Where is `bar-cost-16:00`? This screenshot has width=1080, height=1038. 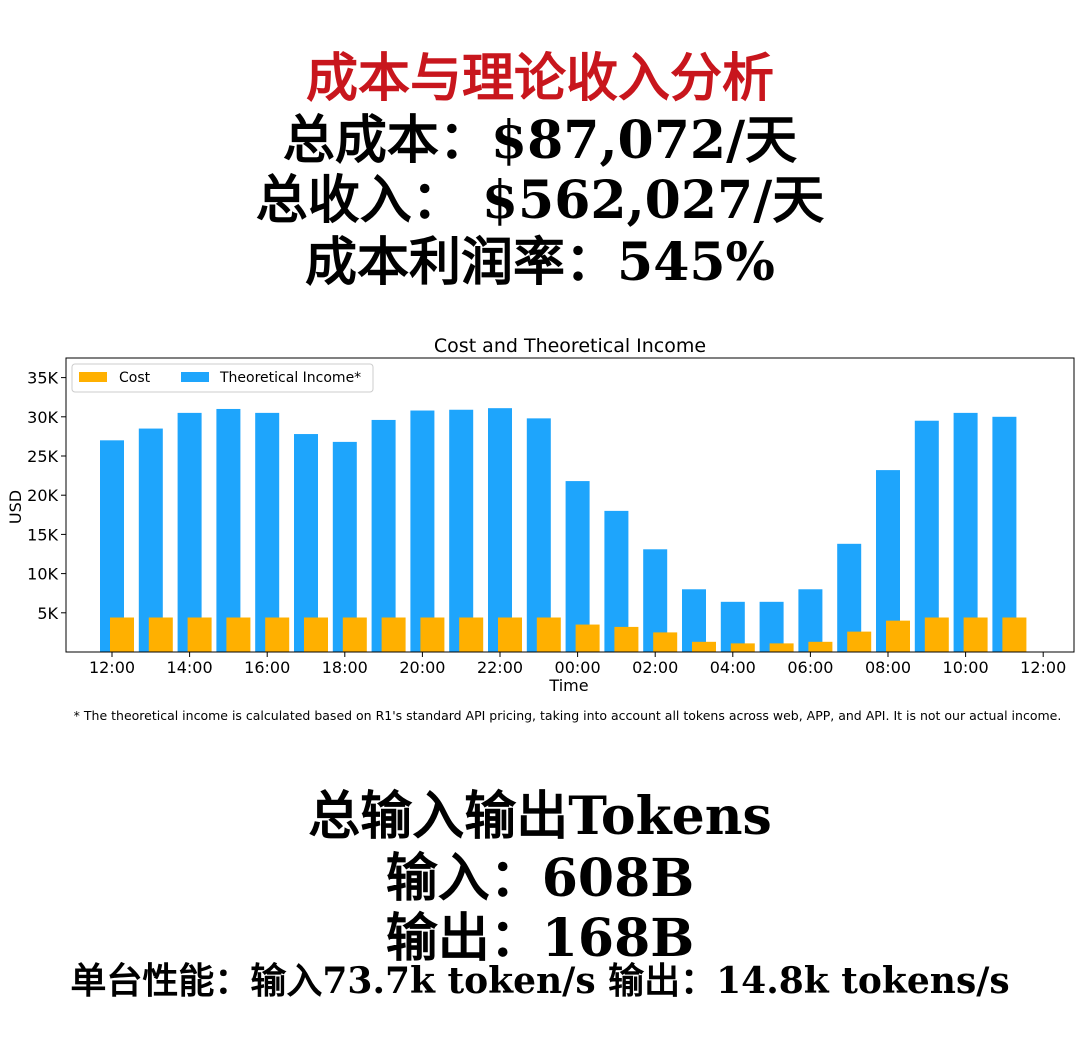
bar-cost-16:00 is located at coordinates (277, 635).